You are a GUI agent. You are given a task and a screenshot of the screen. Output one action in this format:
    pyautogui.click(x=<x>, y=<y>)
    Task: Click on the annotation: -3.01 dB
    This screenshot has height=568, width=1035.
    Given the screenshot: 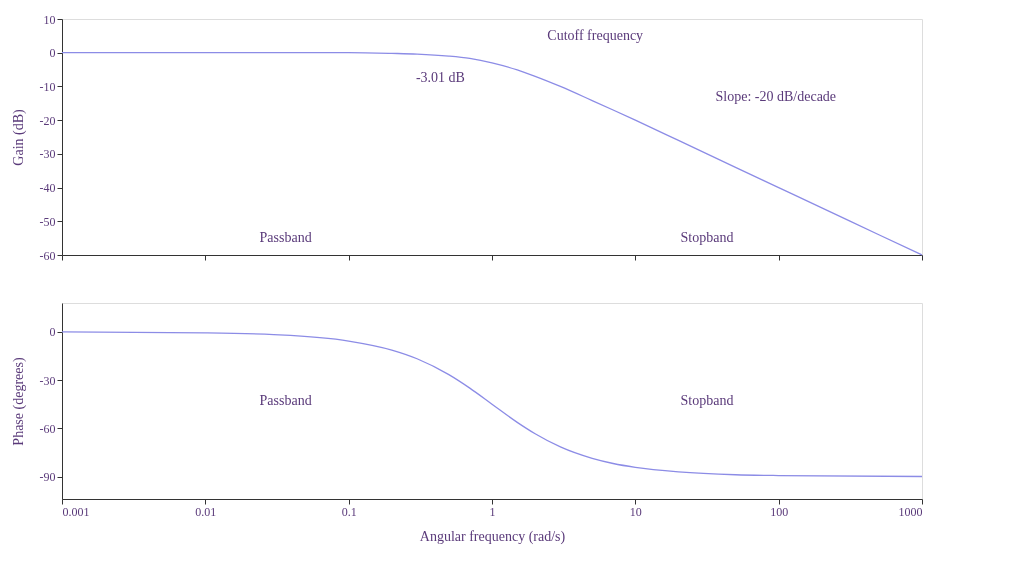 What is the action you would take?
    pyautogui.click(x=440, y=77)
    